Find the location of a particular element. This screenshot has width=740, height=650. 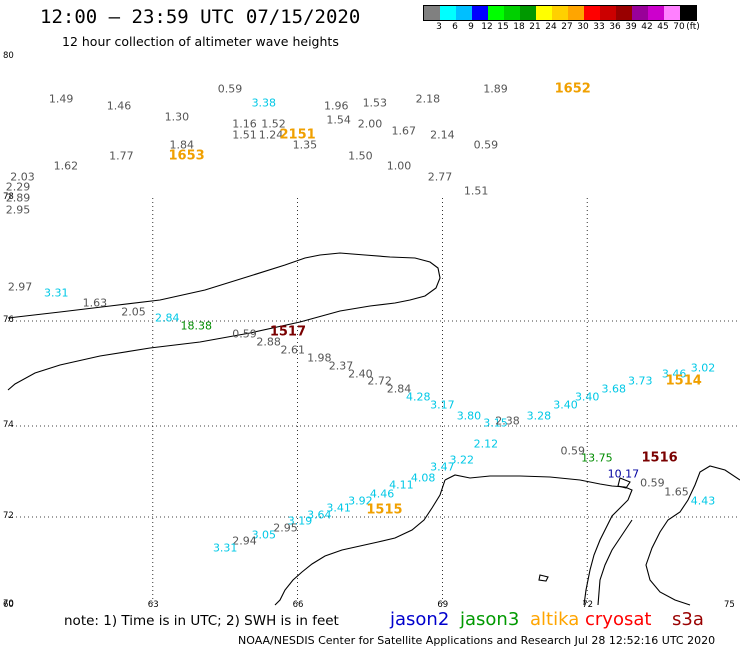

wave-height-value: 1.67 is located at coordinates (404, 131).